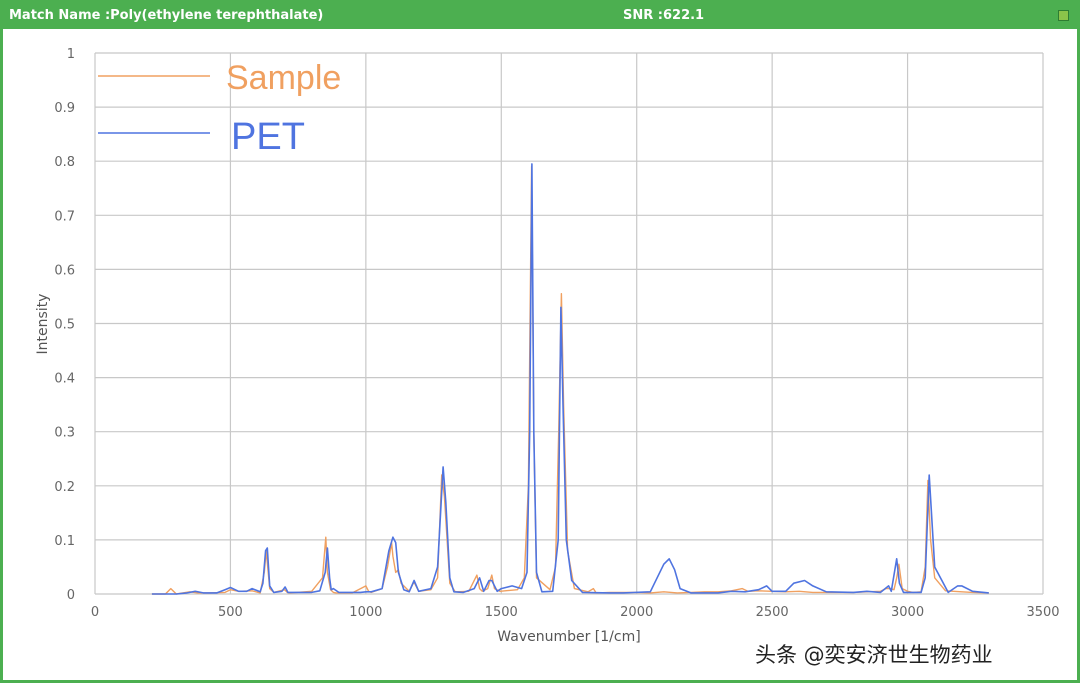 The width and height of the screenshot is (1080, 683). I want to click on match-name-label: Match Name :Poly(ethylene terephthalate), so click(166, 15).